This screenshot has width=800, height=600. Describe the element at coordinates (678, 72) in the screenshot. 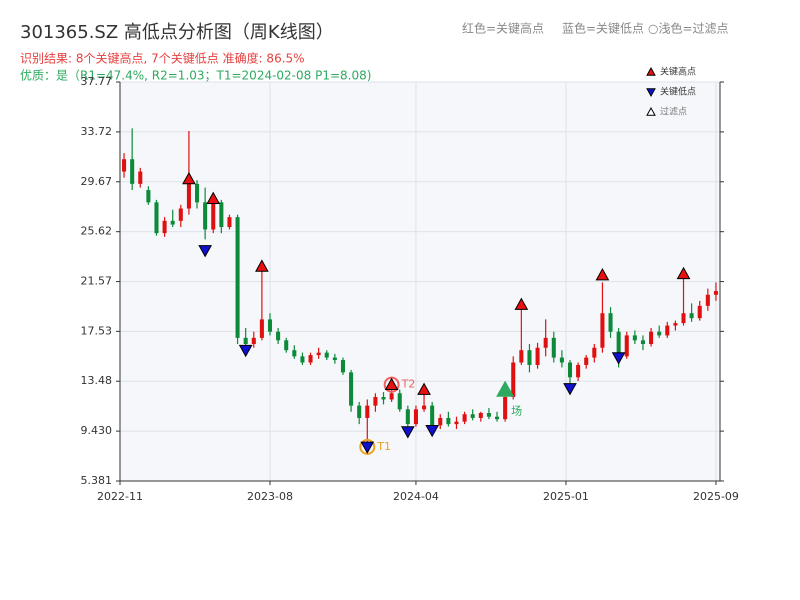

I see `legend-label: 关键高点` at that location.